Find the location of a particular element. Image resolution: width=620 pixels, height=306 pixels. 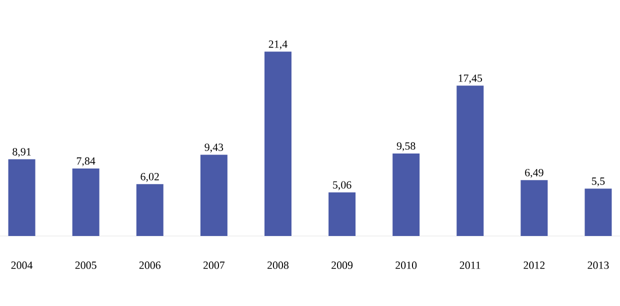

data-label: 6,02 is located at coordinates (149, 177).